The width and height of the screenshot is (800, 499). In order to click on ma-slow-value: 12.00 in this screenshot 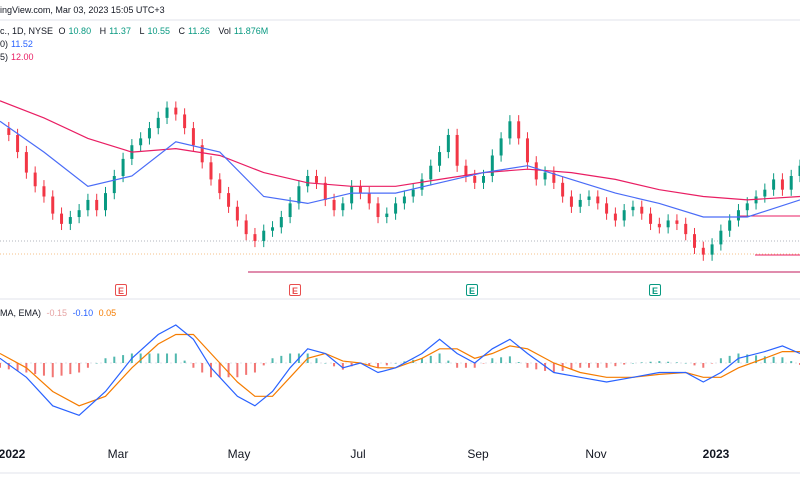, I will do `click(22, 57)`.